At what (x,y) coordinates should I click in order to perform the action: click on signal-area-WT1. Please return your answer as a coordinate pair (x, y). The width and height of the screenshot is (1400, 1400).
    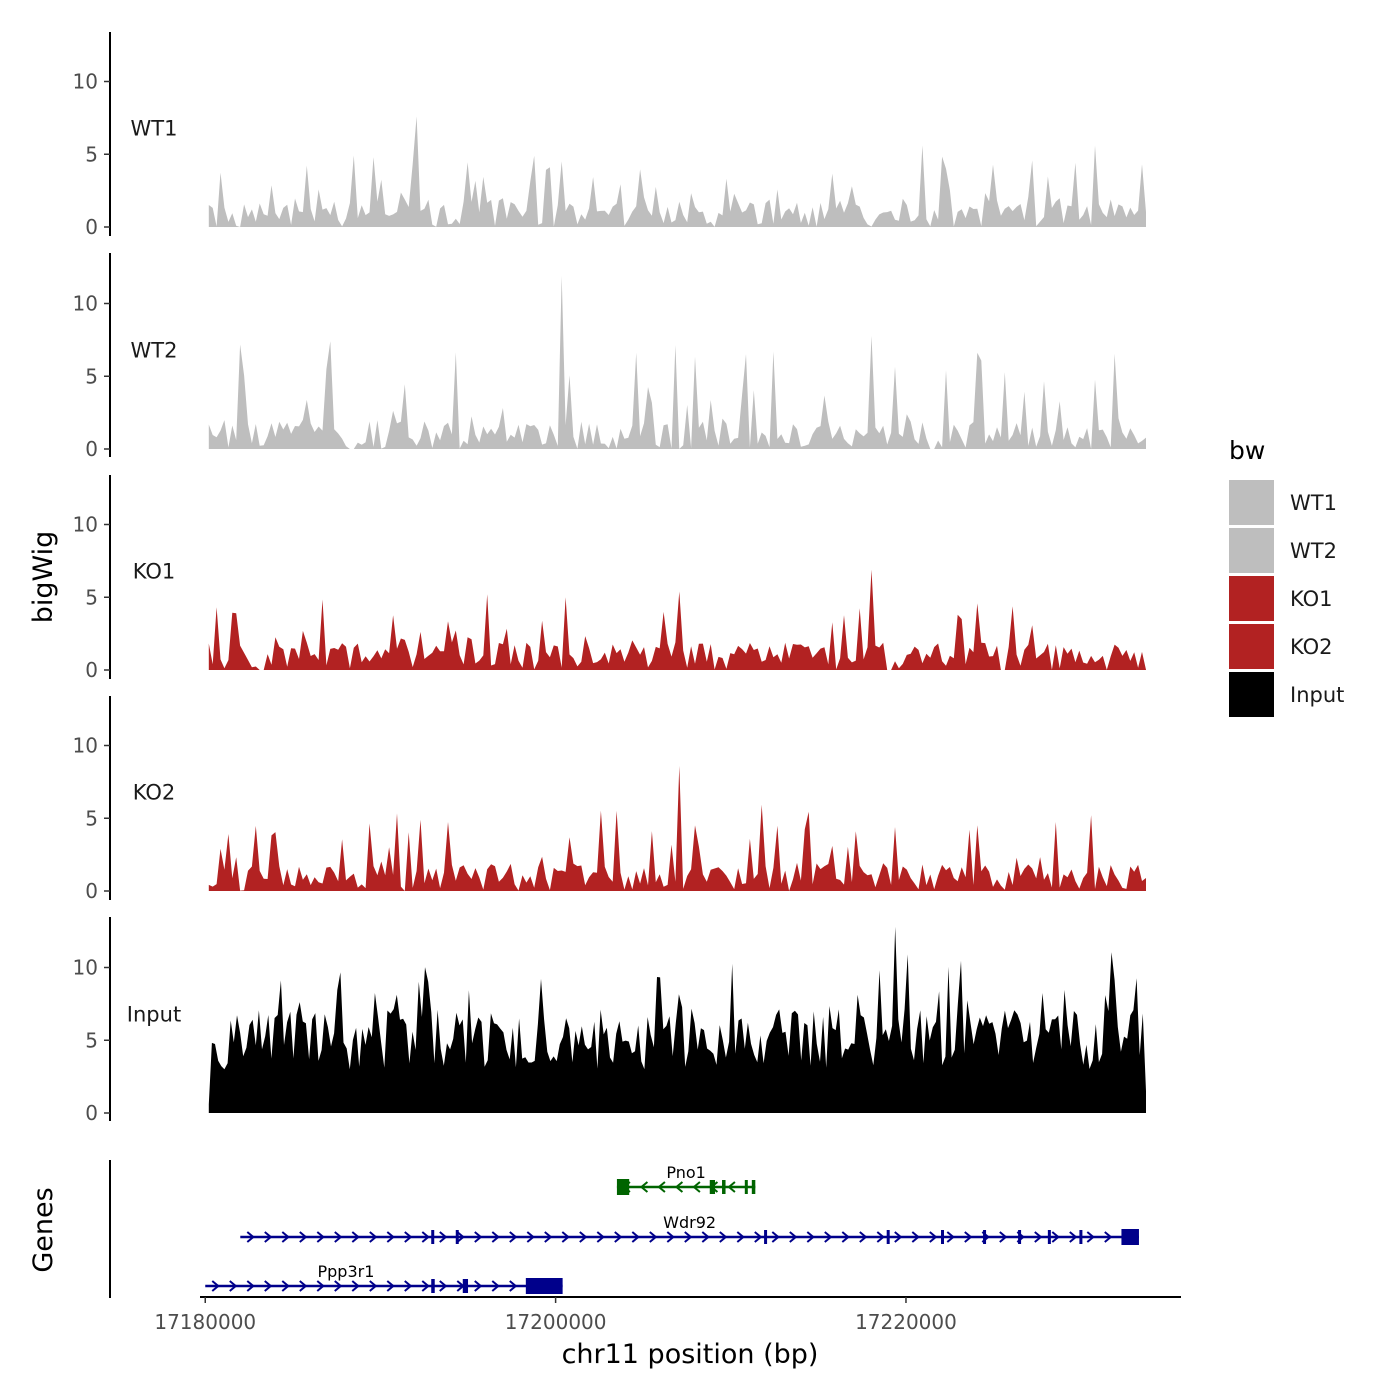
    Looking at the image, I should click on (677, 171).